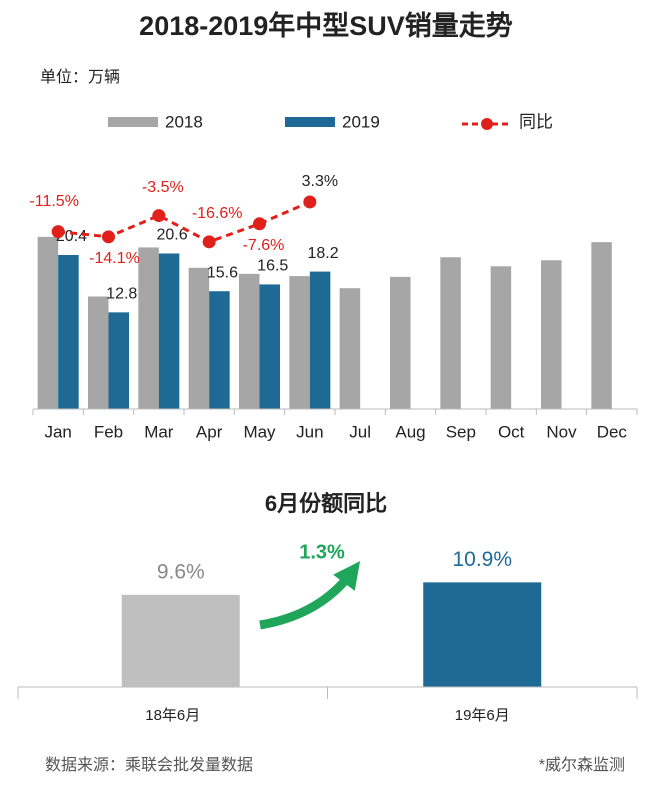 The image size is (653, 791). Describe the element at coordinates (159, 431) in the screenshot. I see `x-tick-label: Mar` at that location.